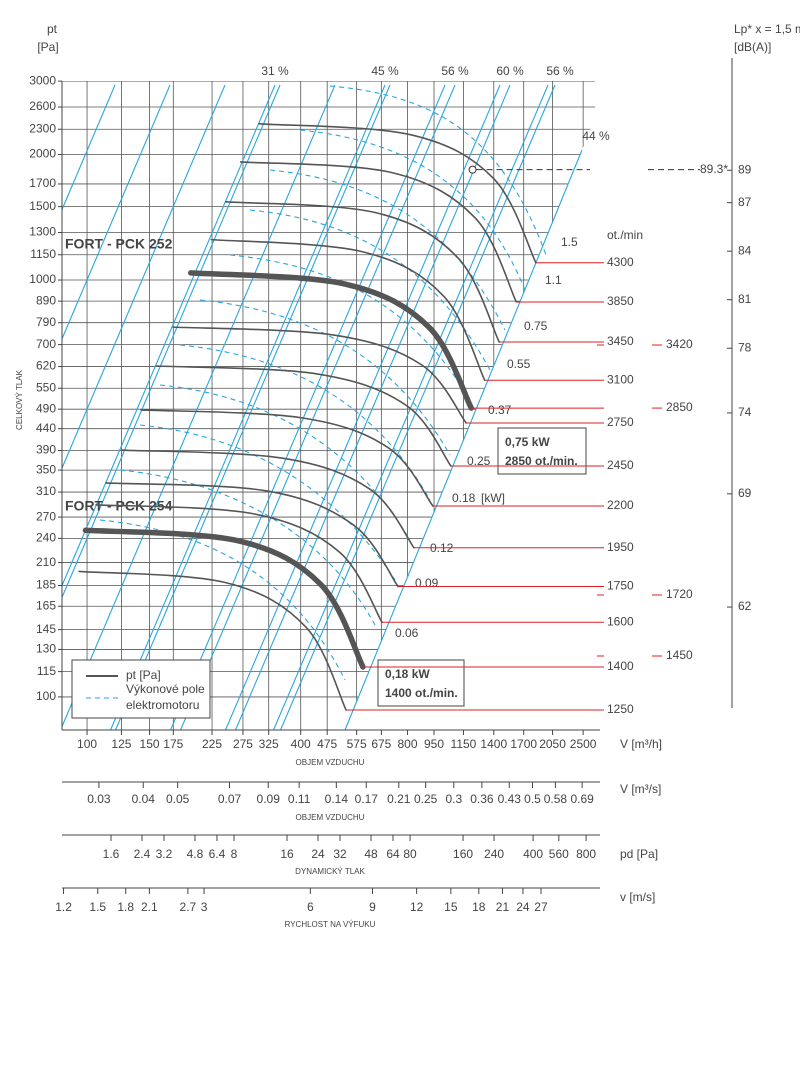 This screenshot has height=1080, width=800. I want to click on speed-label: 2850, so click(679, 407).